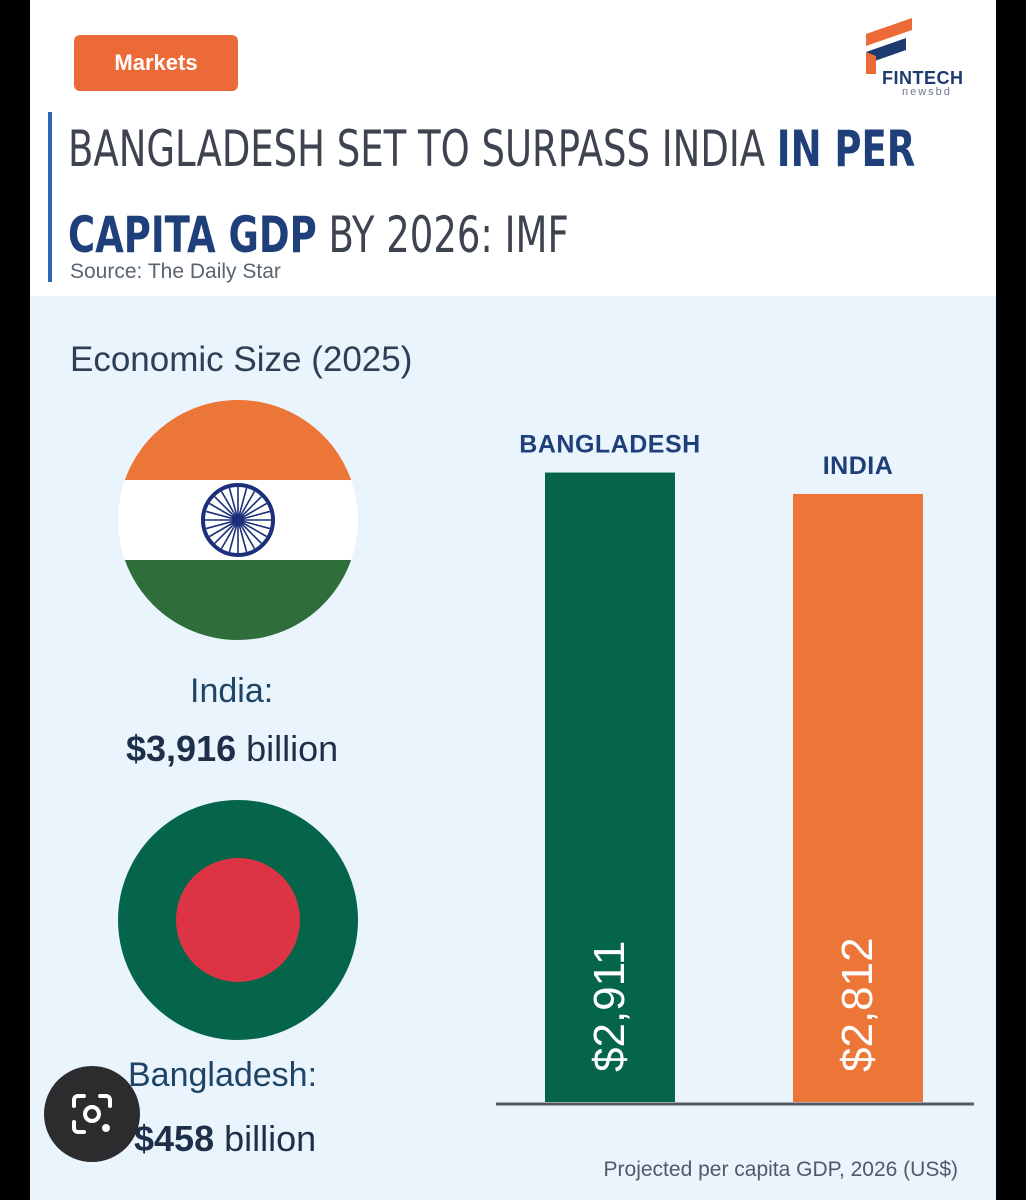  I want to click on x-axis-label: Projected per capita GDP, 2026 (US$), so click(781, 1169).